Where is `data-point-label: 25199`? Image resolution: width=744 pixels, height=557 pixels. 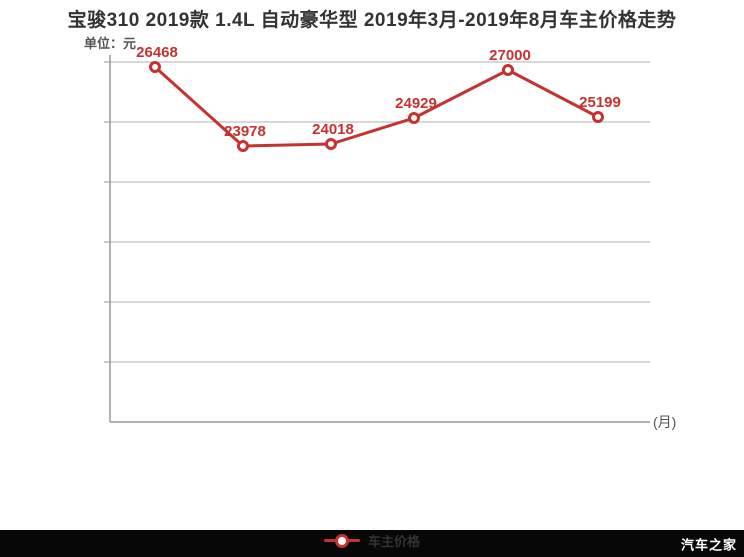 data-point-label: 25199 is located at coordinates (600, 102).